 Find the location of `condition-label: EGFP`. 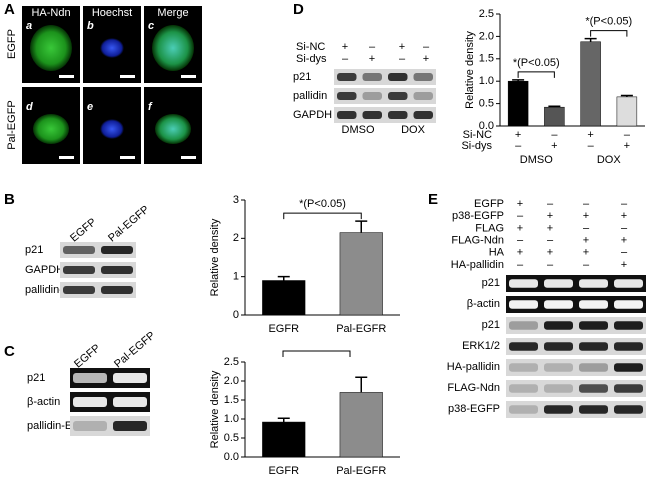

condition-label: EGFP is located at coordinates (489, 204).